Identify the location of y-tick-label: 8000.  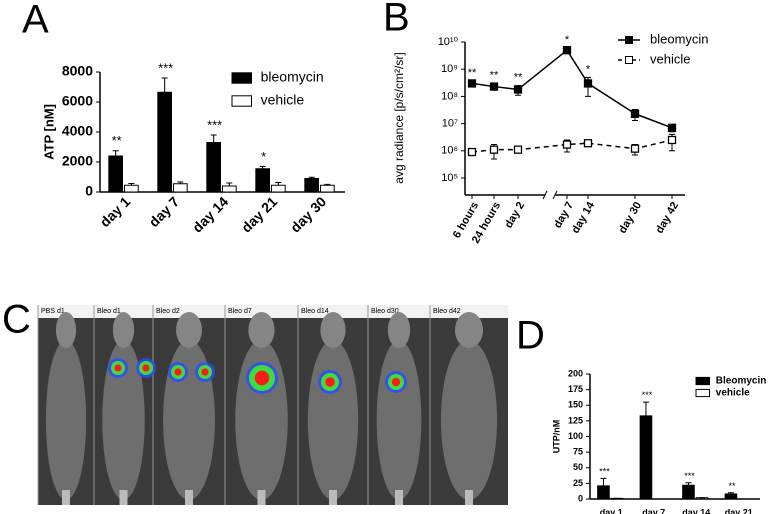
(77, 71).